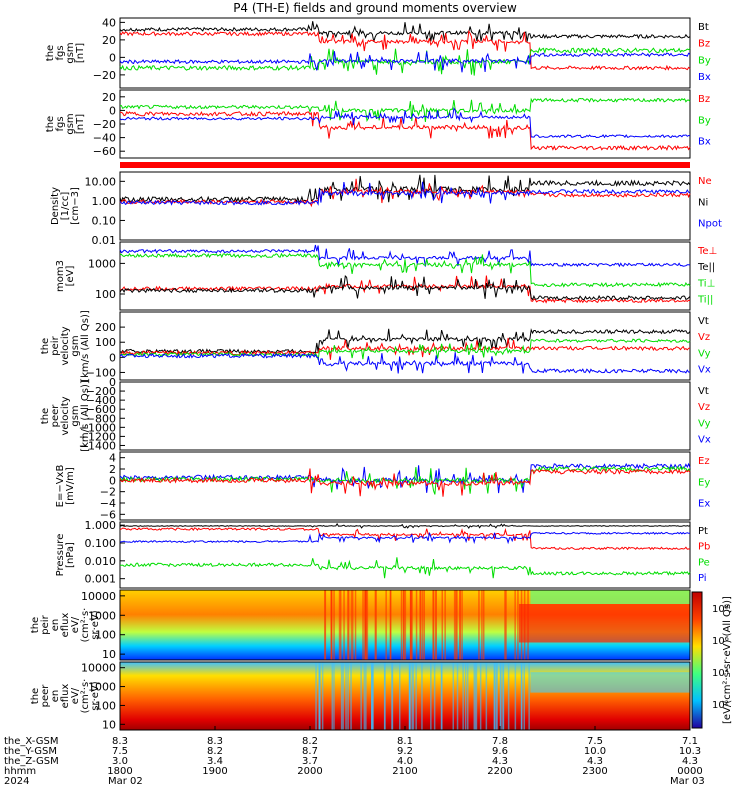  What do you see at coordinates (55, 206) in the screenshot?
I see `y-axis-label: Density` at bounding box center [55, 206].